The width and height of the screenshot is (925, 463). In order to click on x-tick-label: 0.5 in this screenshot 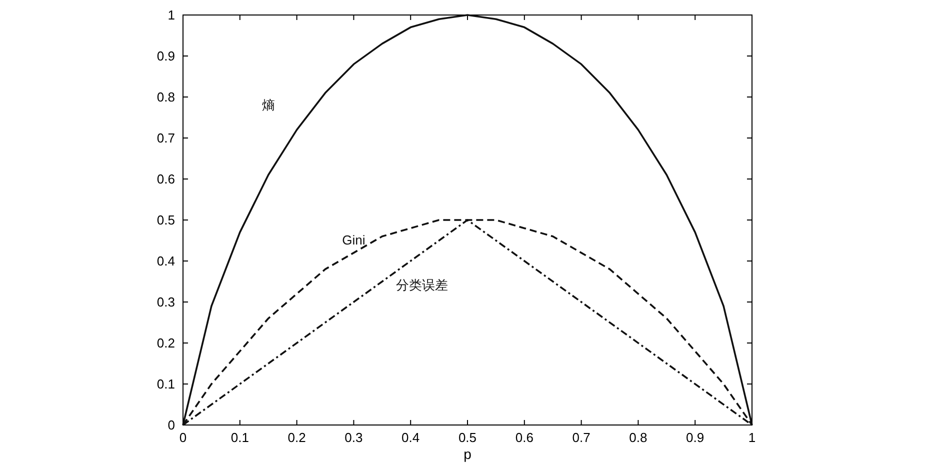, I will do `click(467, 437)`.